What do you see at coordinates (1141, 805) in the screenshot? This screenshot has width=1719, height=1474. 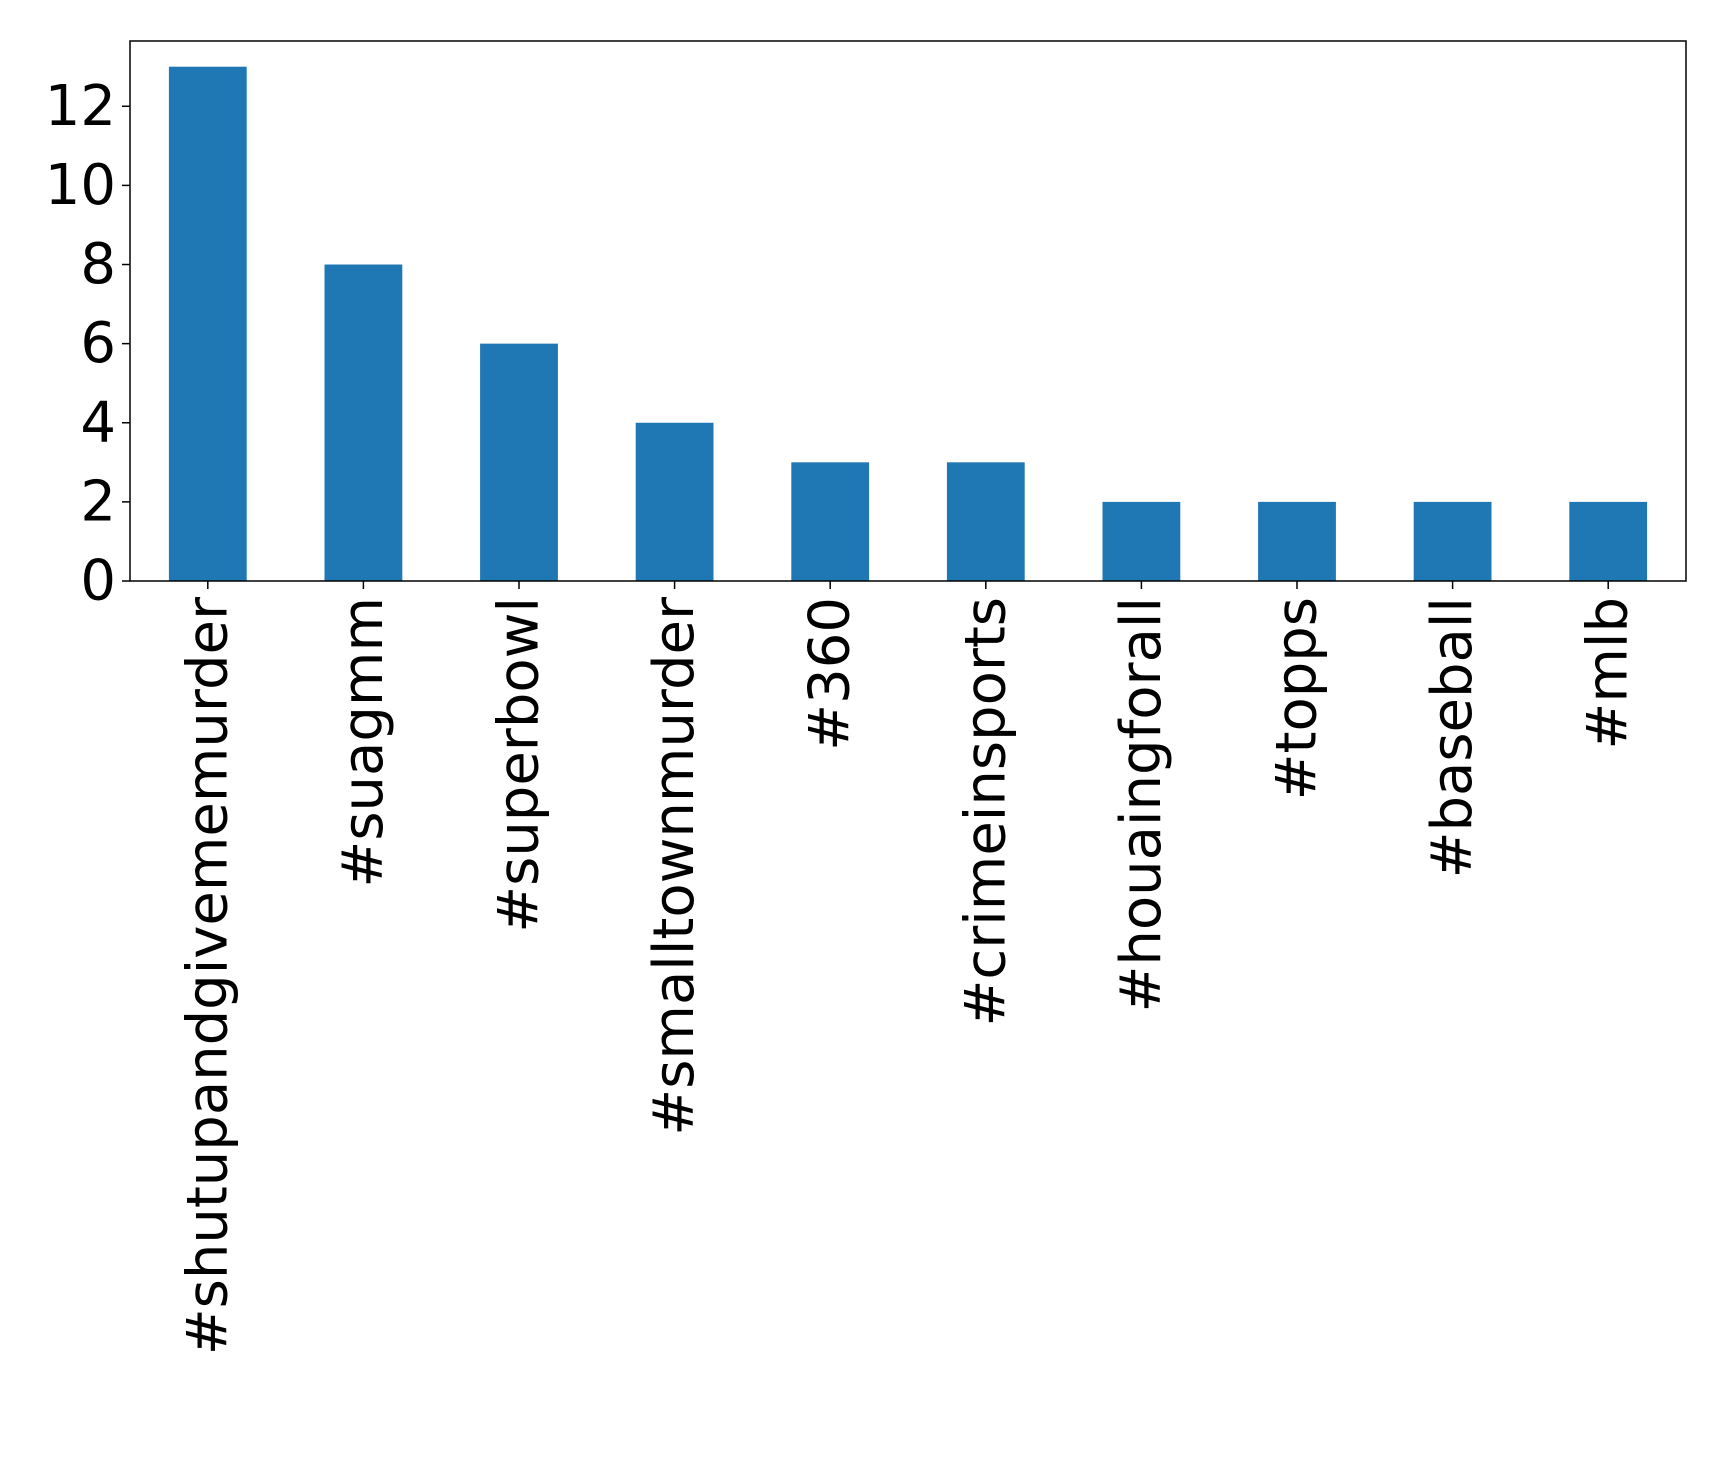 I see `x-tick-label: #houaingforall` at bounding box center [1141, 805].